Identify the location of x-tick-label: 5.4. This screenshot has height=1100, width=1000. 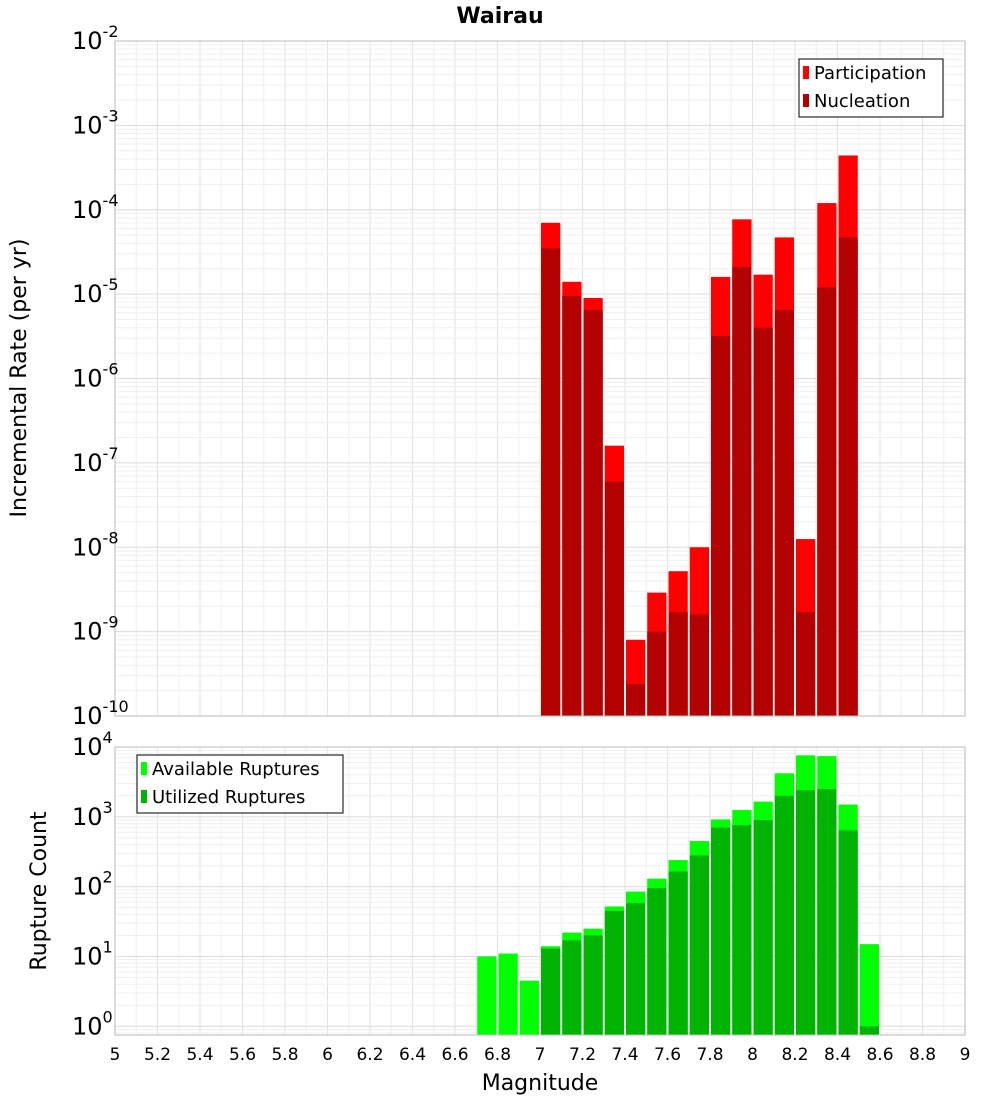
(199, 1055).